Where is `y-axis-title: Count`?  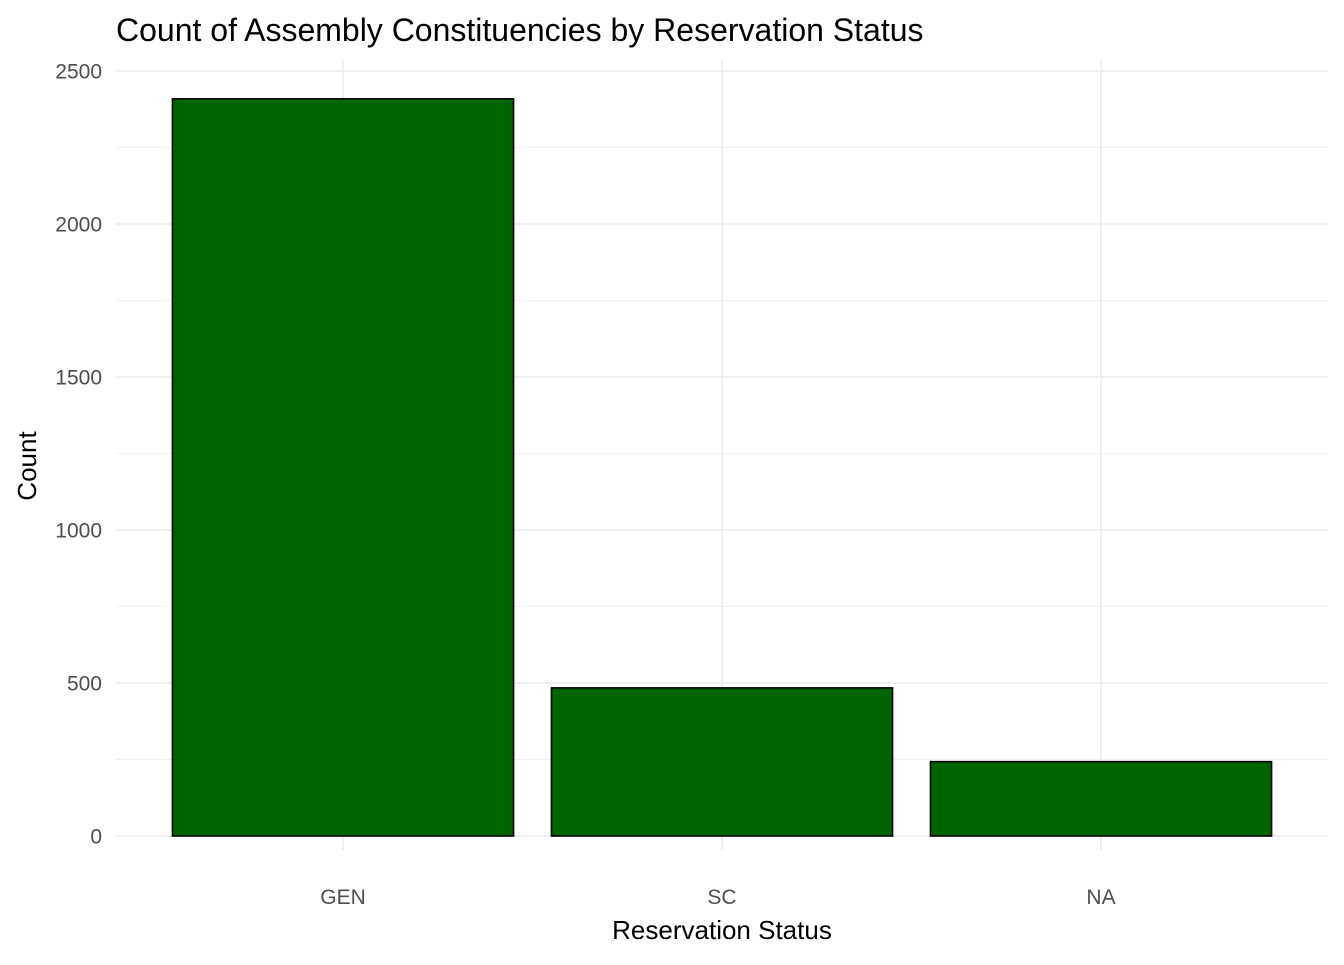
y-axis-title: Count is located at coordinates (27, 466).